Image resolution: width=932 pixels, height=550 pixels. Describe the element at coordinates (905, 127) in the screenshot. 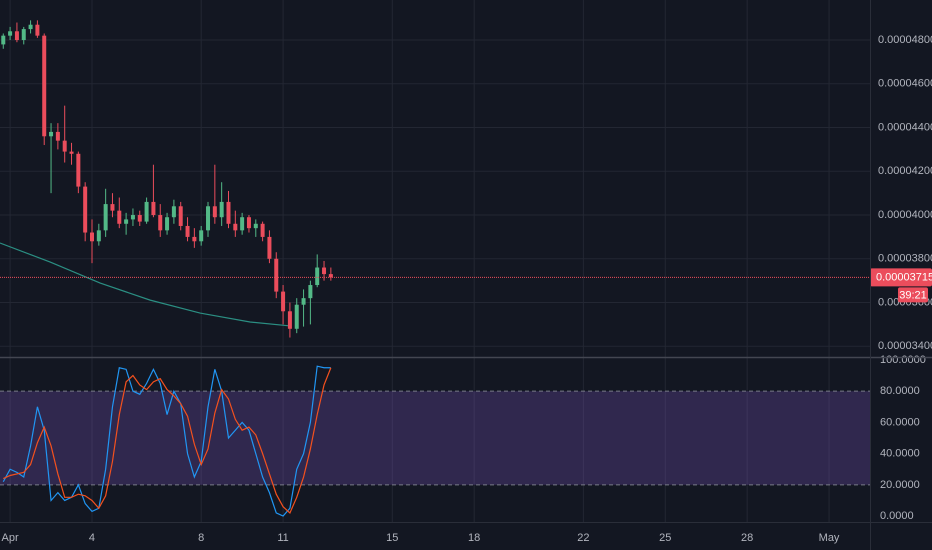

I see `y-tick-label: 0.00004400` at that location.